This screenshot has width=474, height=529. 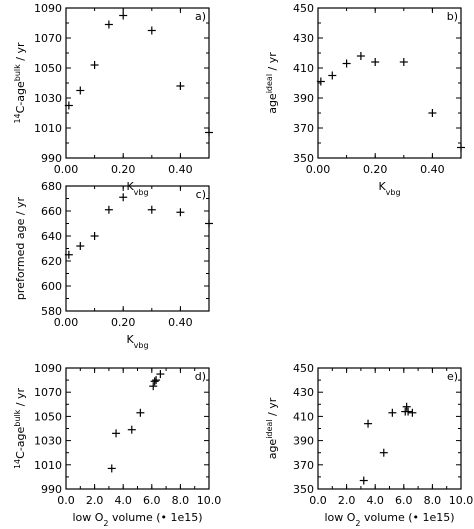 I want to click on panel-a-xtick-label-1: 0.20, so click(x=123, y=169).